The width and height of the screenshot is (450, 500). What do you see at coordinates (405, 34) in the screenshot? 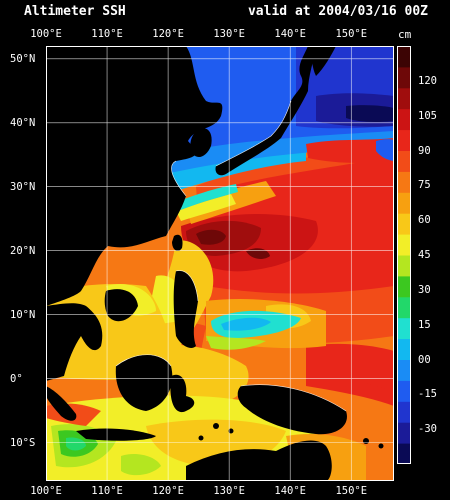
I see `colorbar-unit: cm` at bounding box center [405, 34].